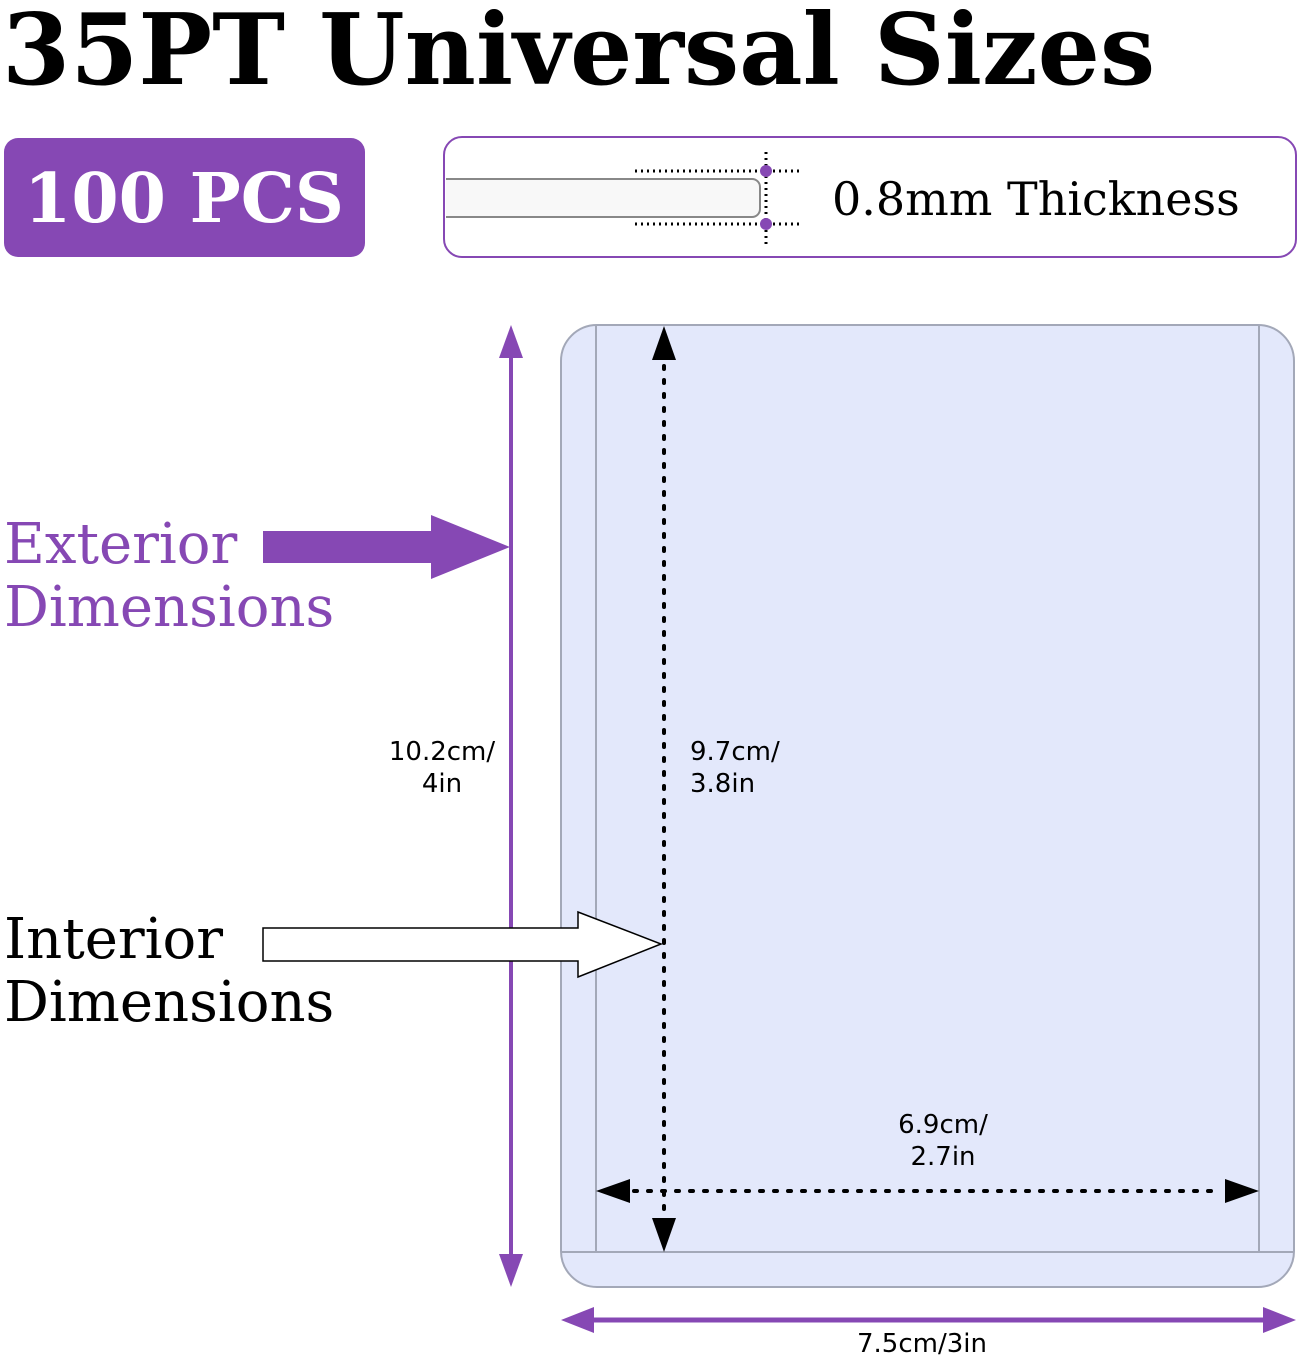 The width and height of the screenshot is (1302, 1357). Describe the element at coordinates (386, 547) in the screenshot. I see `exterior-pointer-arrow-icon` at that location.